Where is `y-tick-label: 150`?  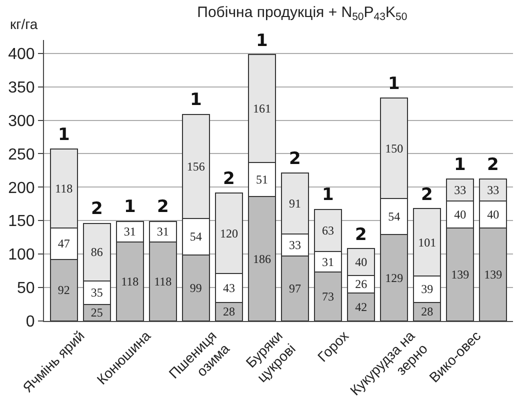 y-tick-label: 150 is located at coordinates (21, 221).